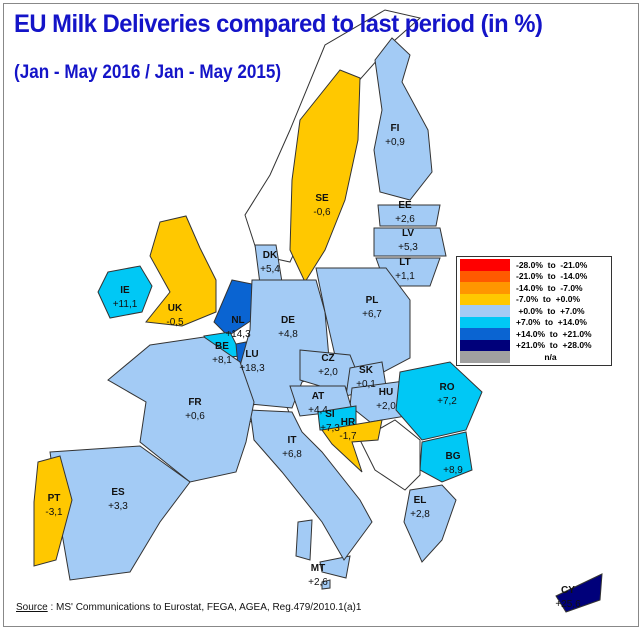 The height and width of the screenshot is (631, 643). I want to click on legend-item: +14.0% to +21.0%, so click(534, 334).